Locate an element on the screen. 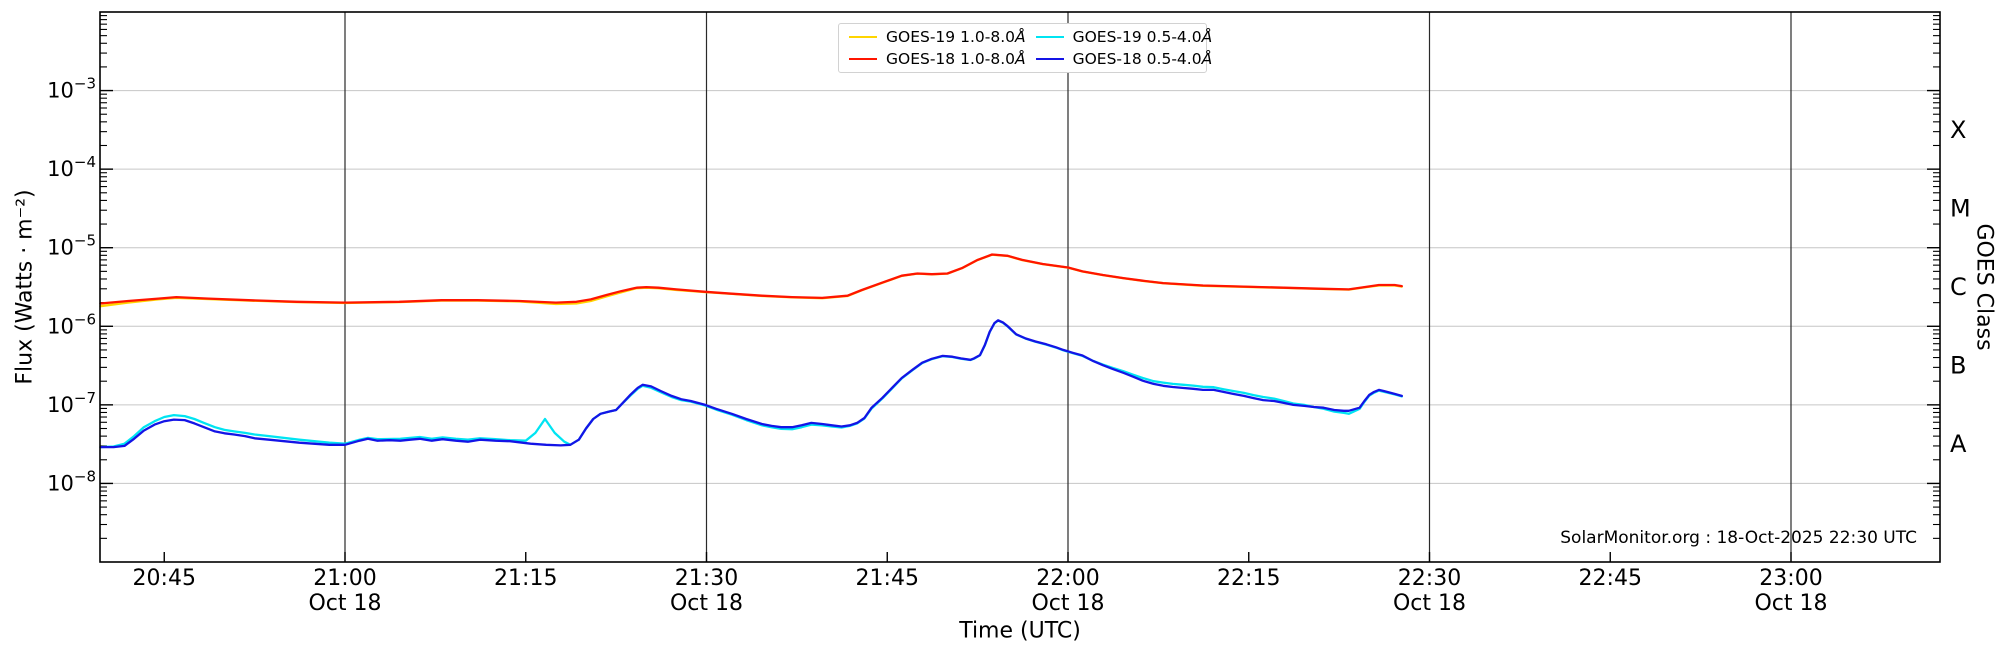 This screenshot has width=2000, height=650. x-tick-label-21:15: 21:15 is located at coordinates (525, 578).